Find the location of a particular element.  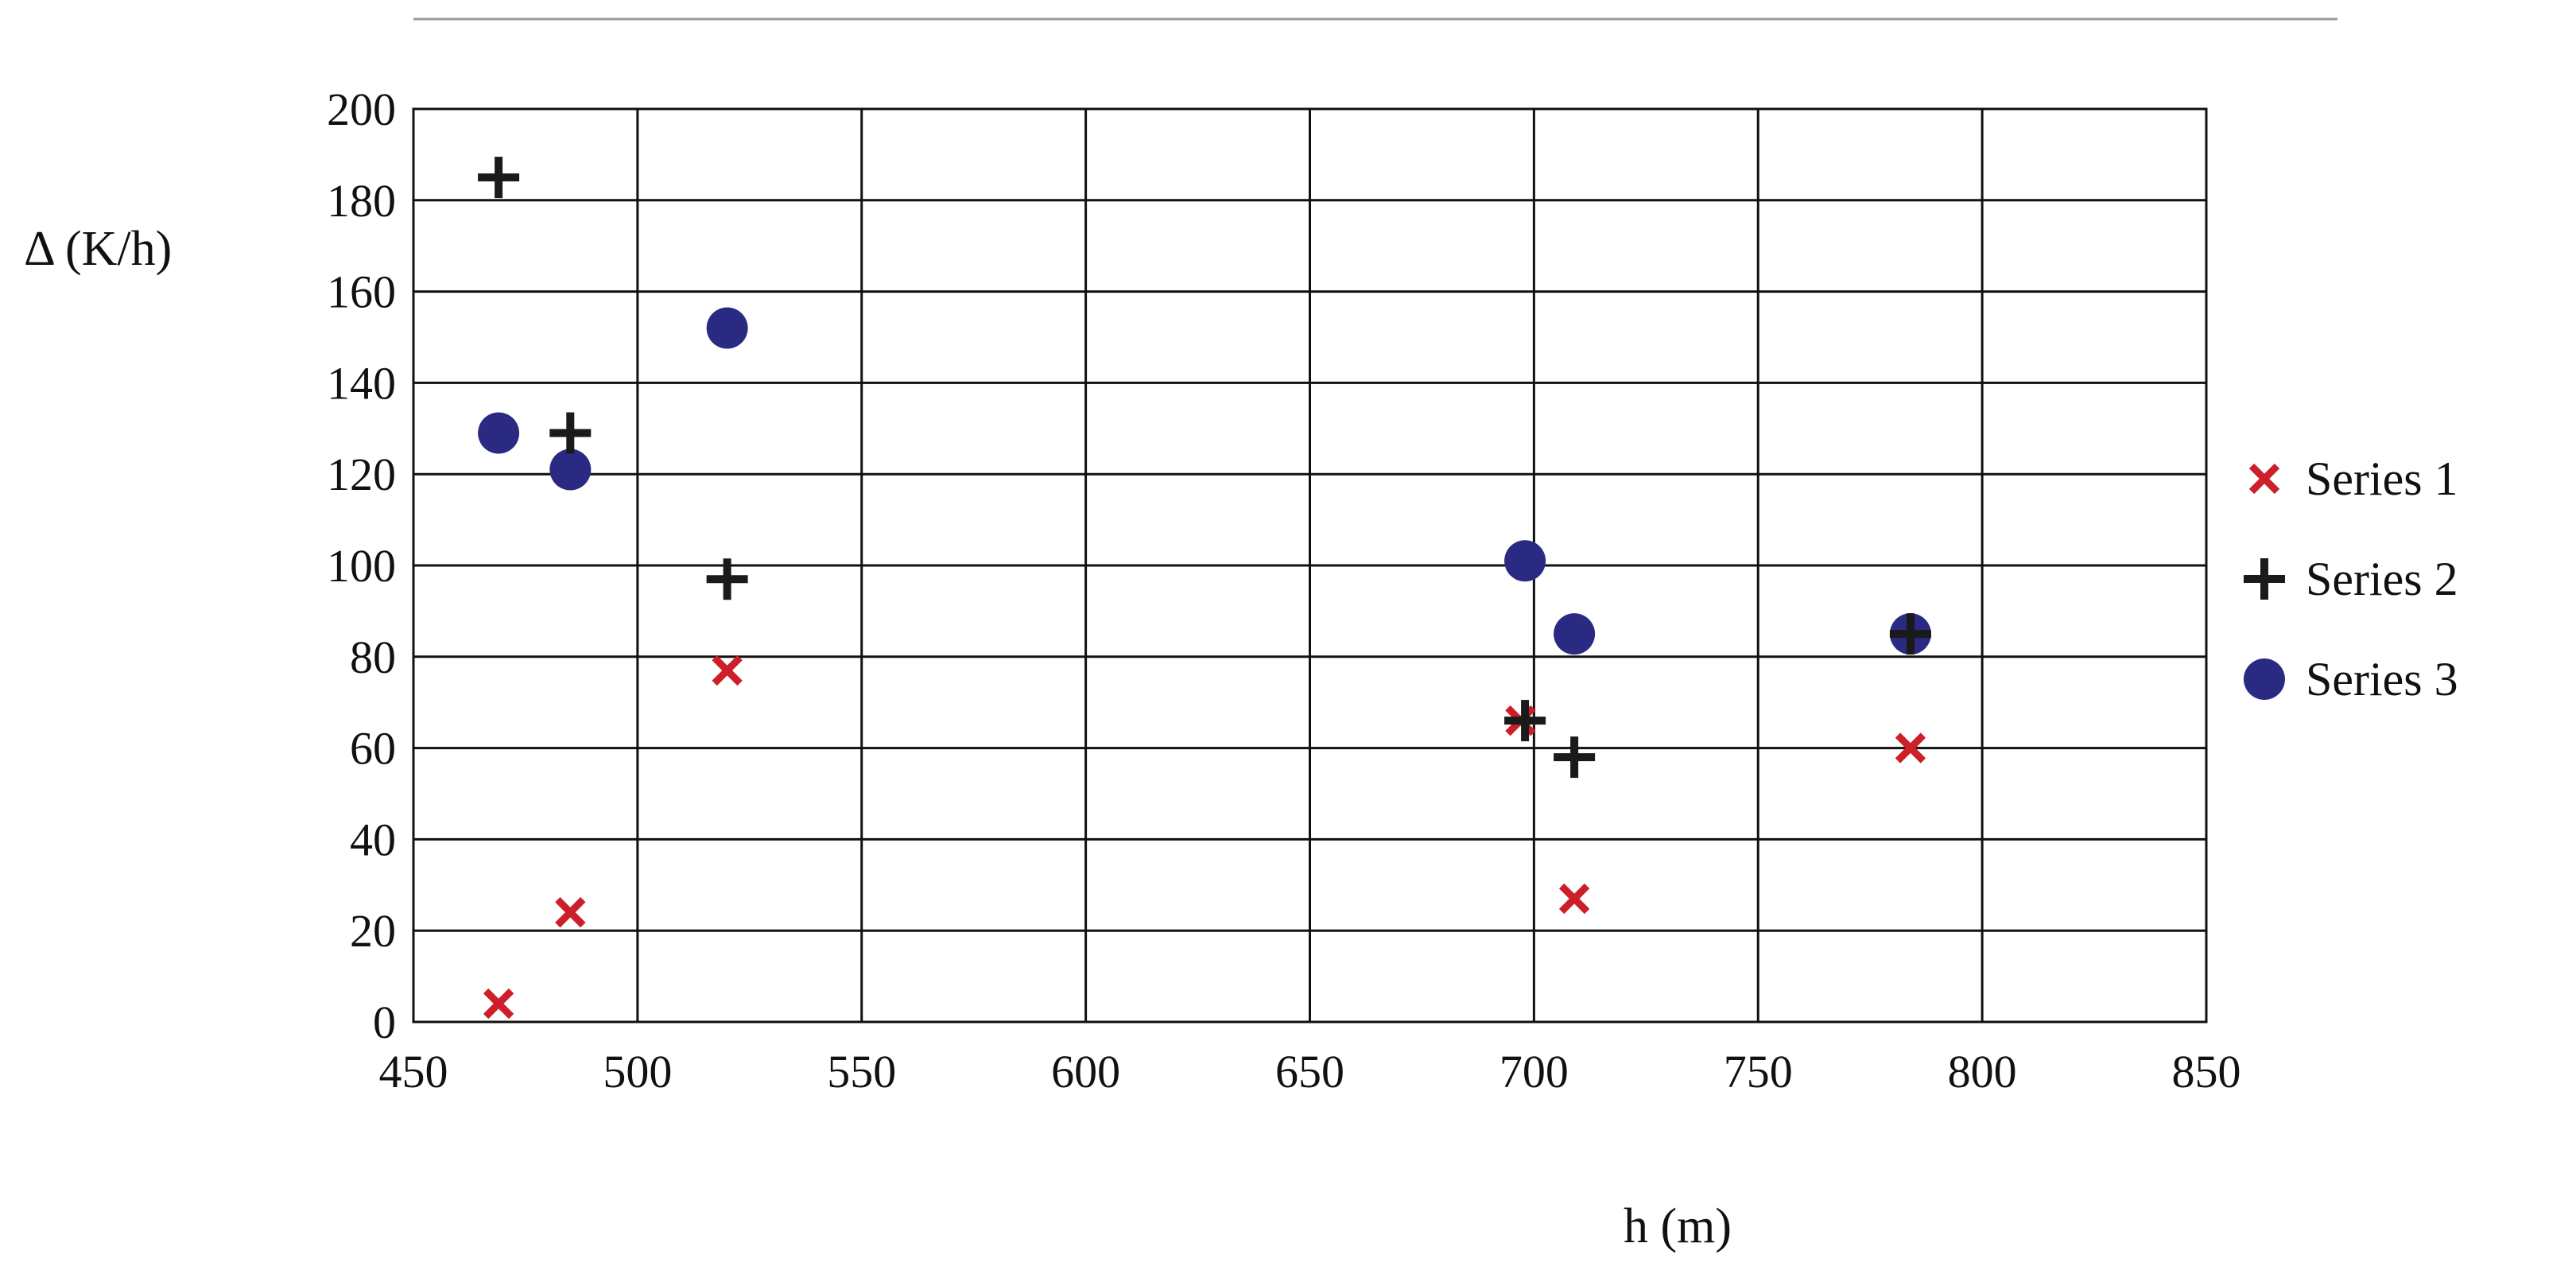

x-tick-label: 600 is located at coordinates (1085, 1071).